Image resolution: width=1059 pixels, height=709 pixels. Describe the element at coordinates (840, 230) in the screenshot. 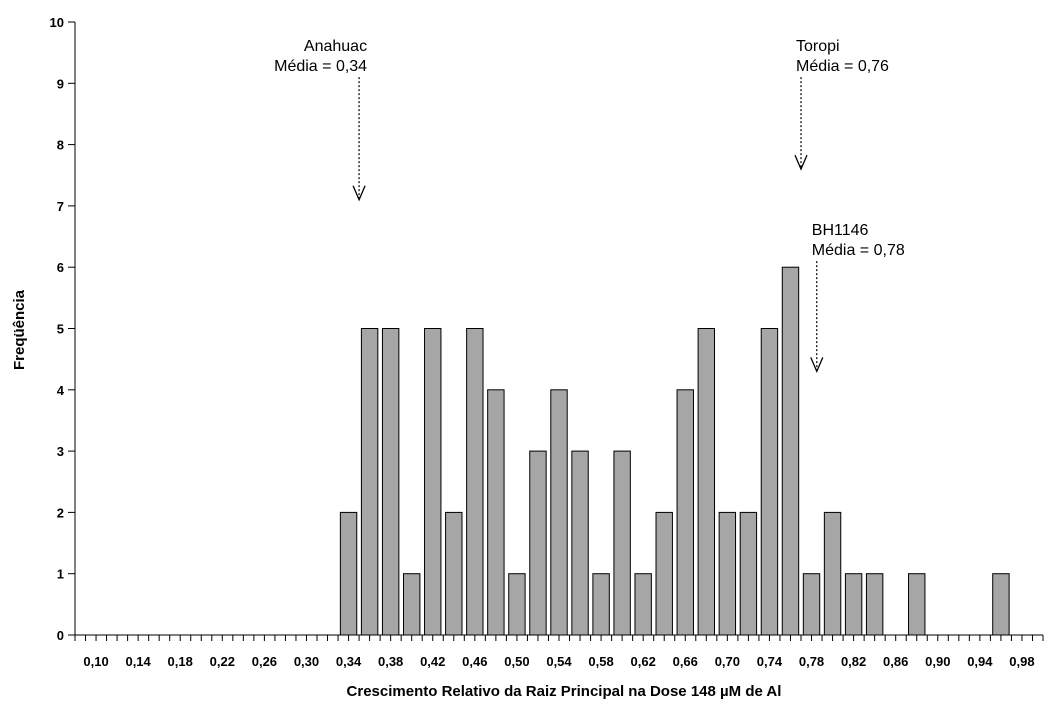

I see `annotation-name: BH1146` at that location.